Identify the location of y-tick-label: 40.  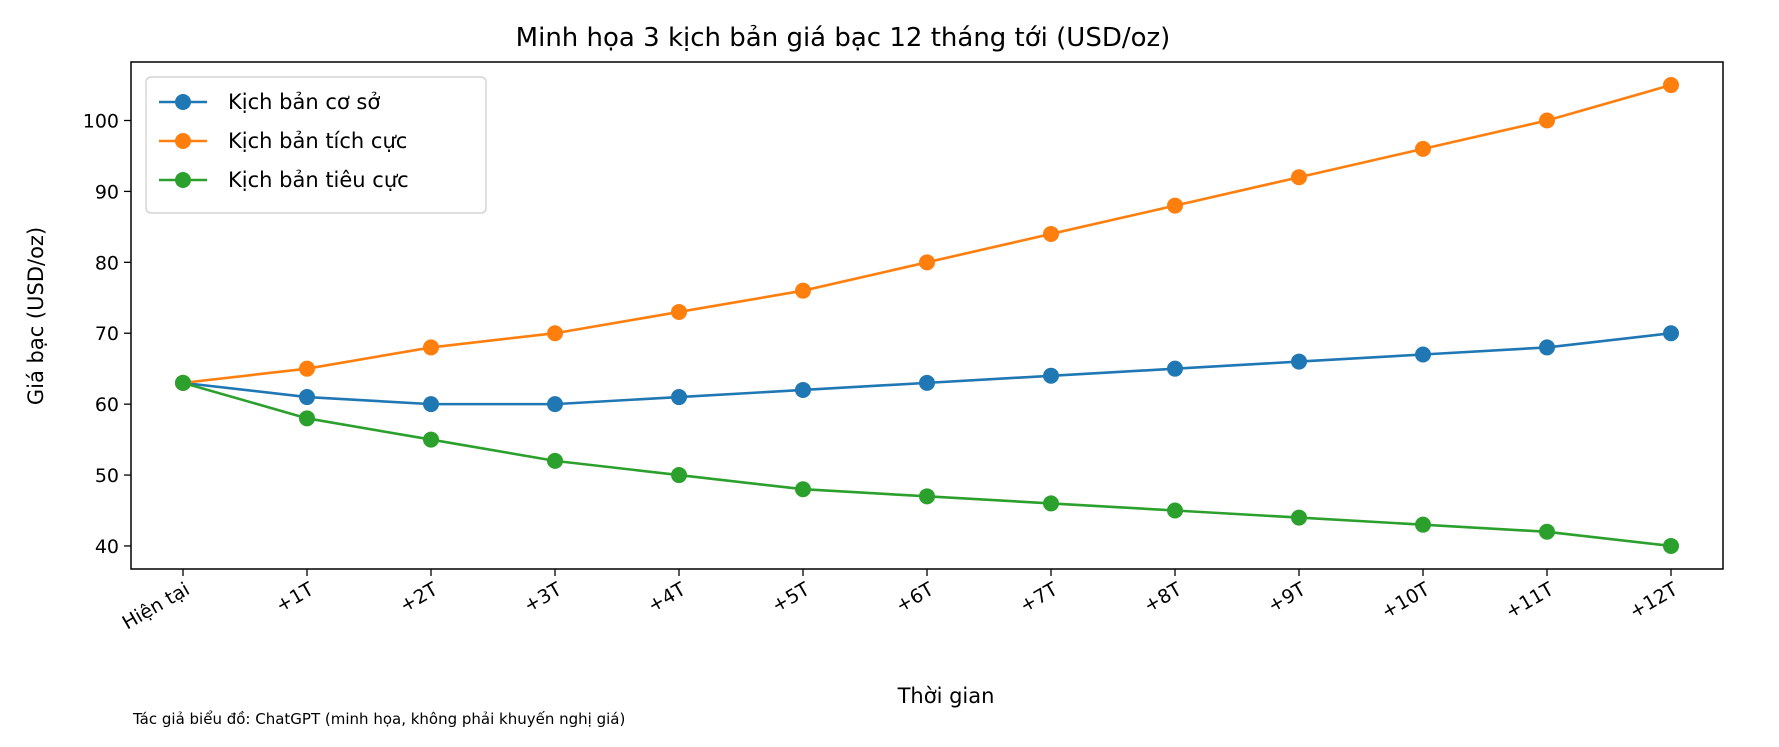
(107, 547).